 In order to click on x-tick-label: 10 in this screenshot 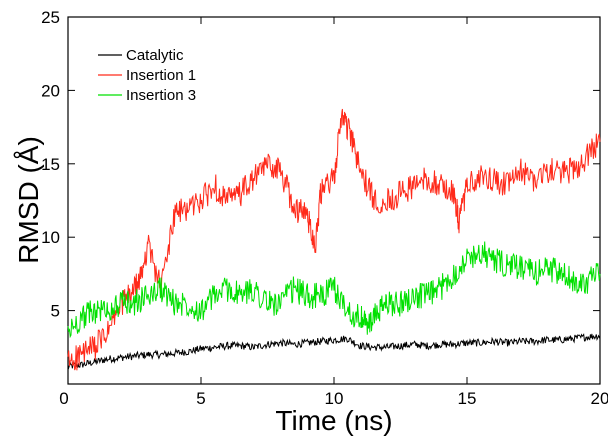, I will do `click(334, 398)`.